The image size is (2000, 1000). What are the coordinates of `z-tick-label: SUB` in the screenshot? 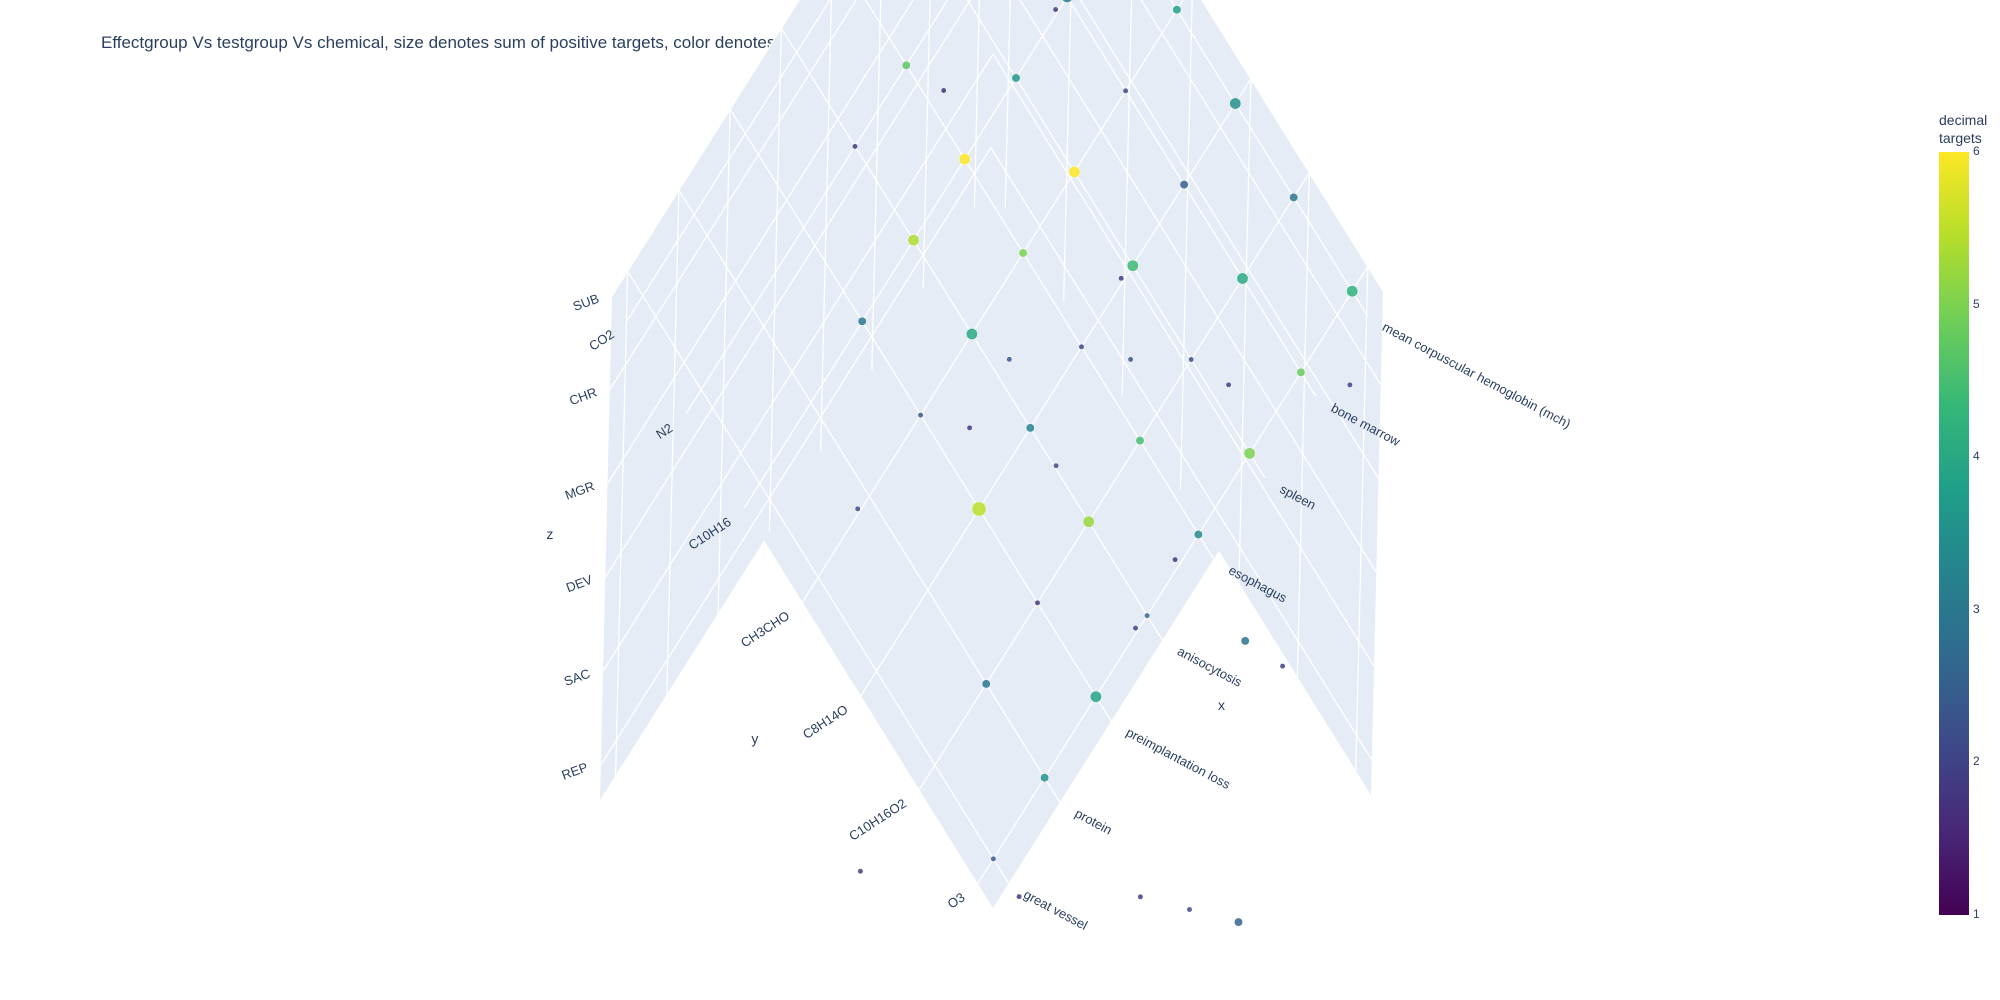 It's located at (586, 302).